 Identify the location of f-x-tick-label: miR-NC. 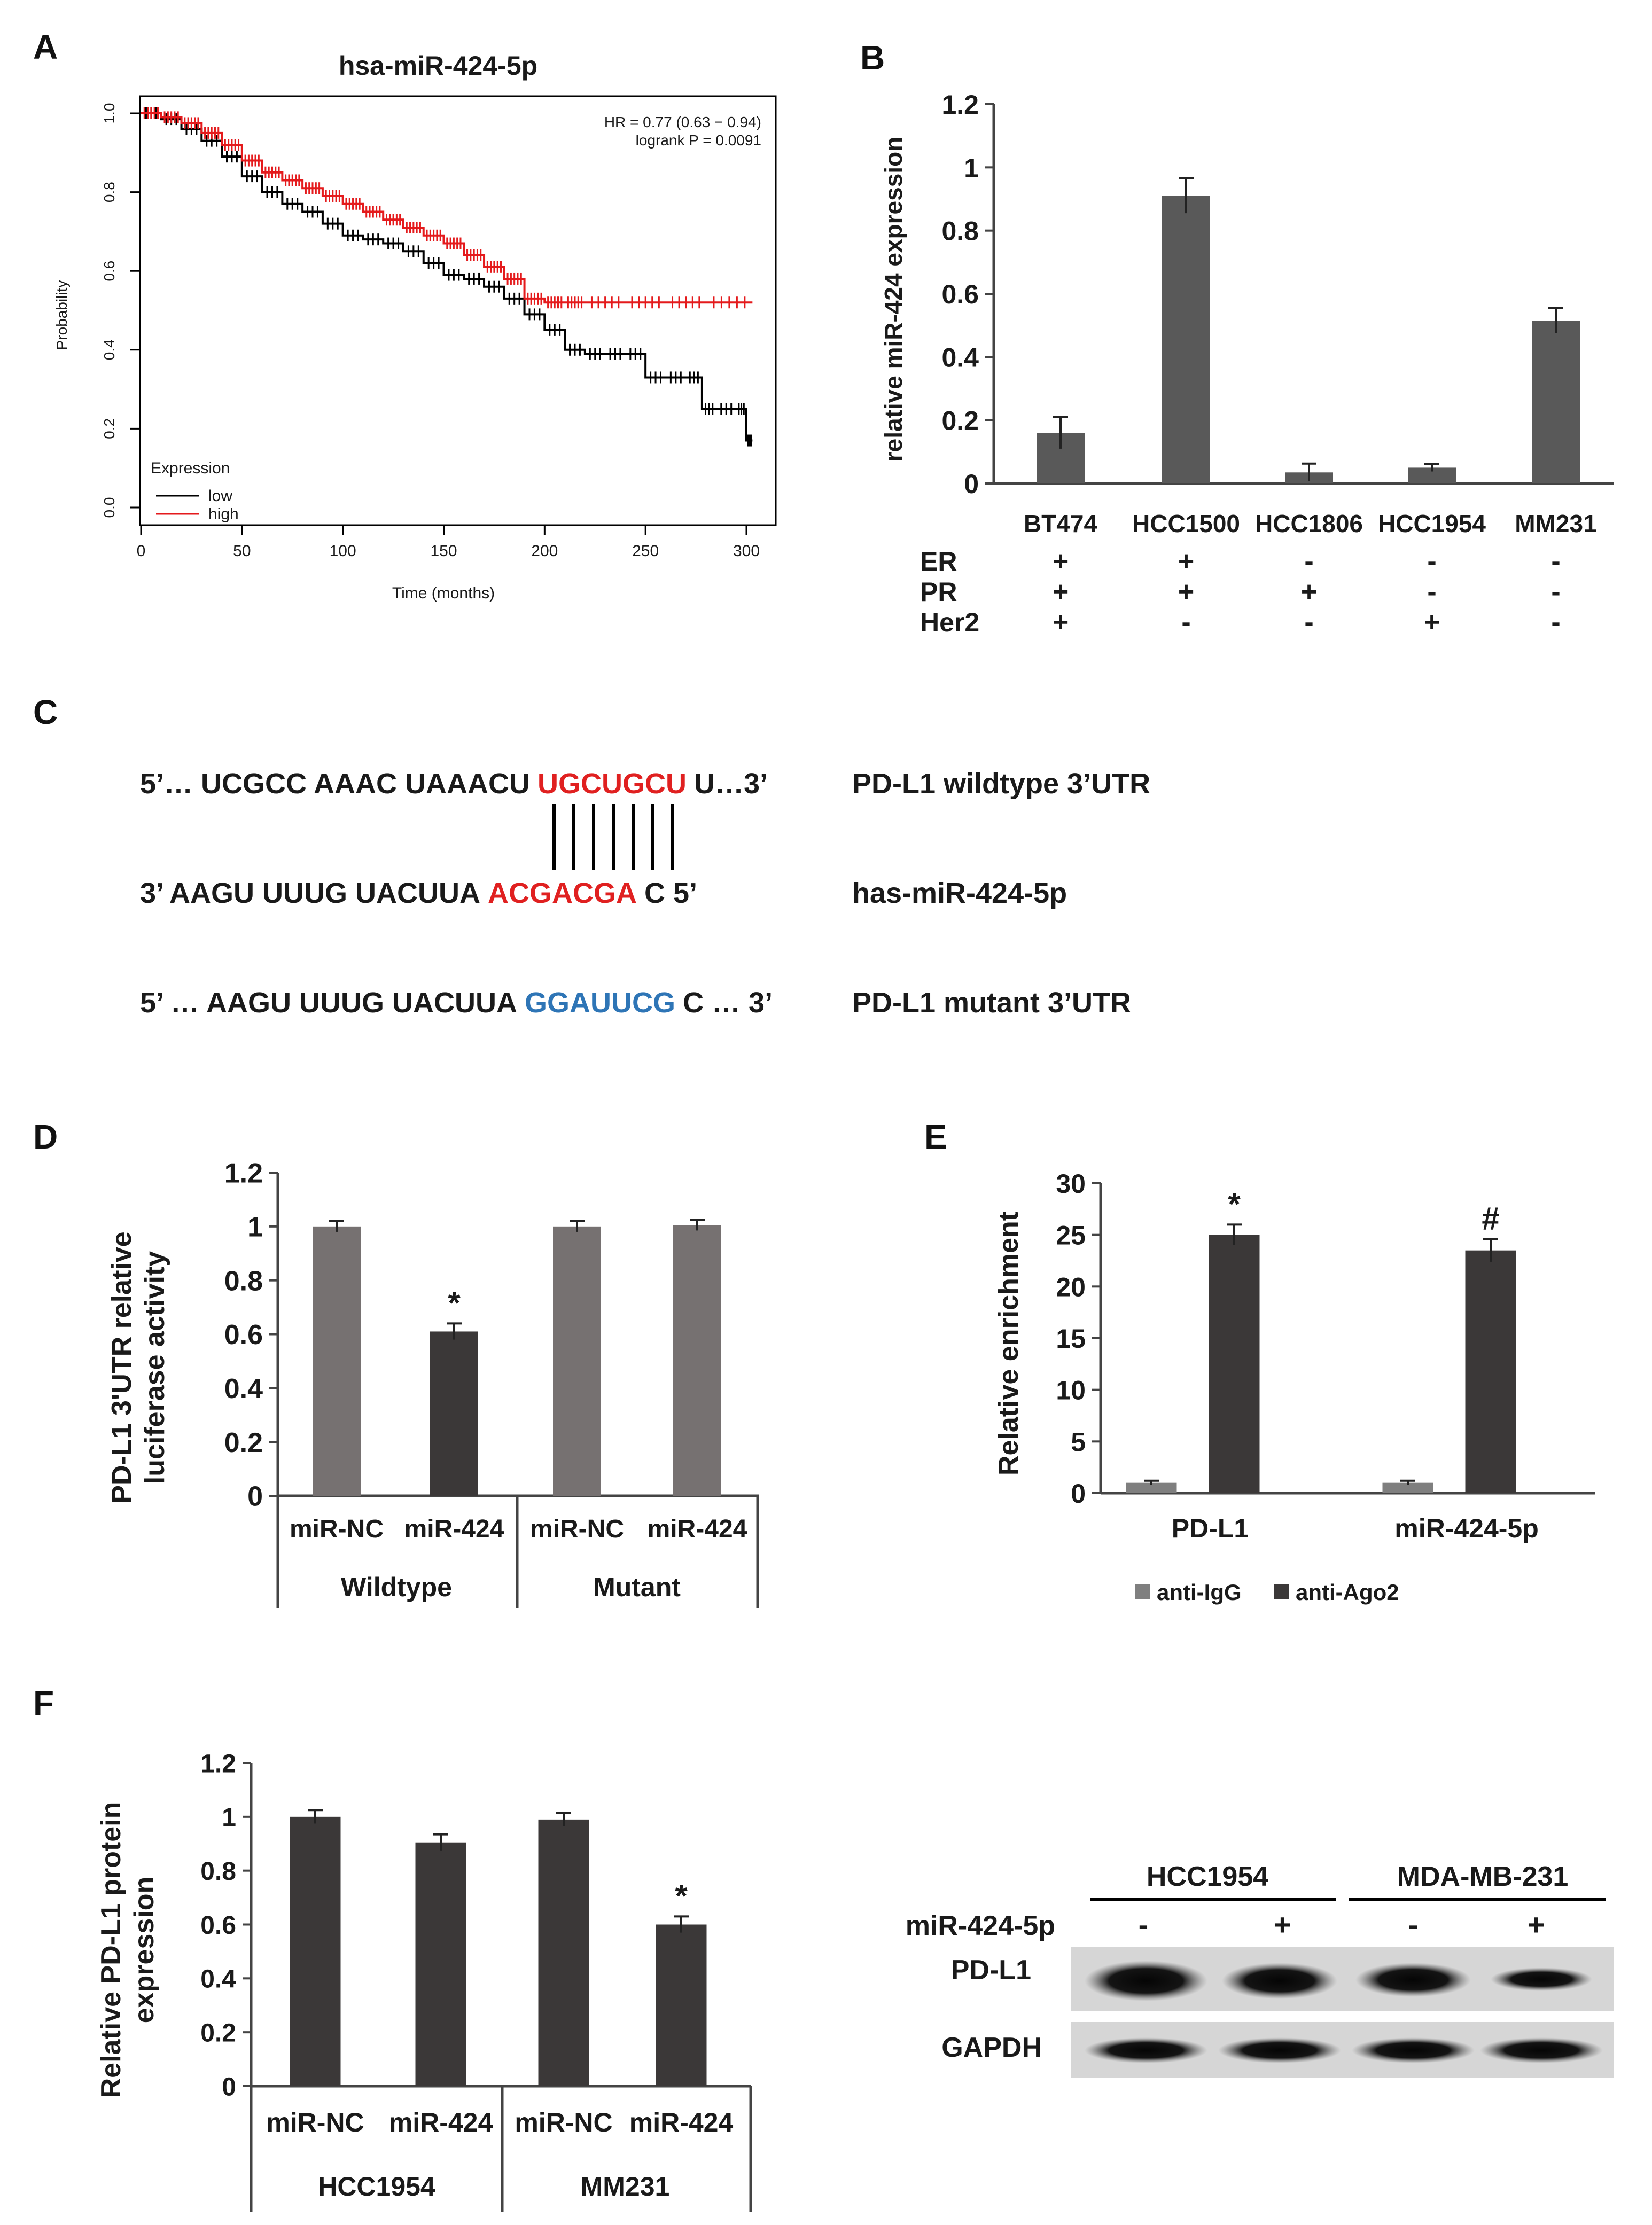
(563, 2122).